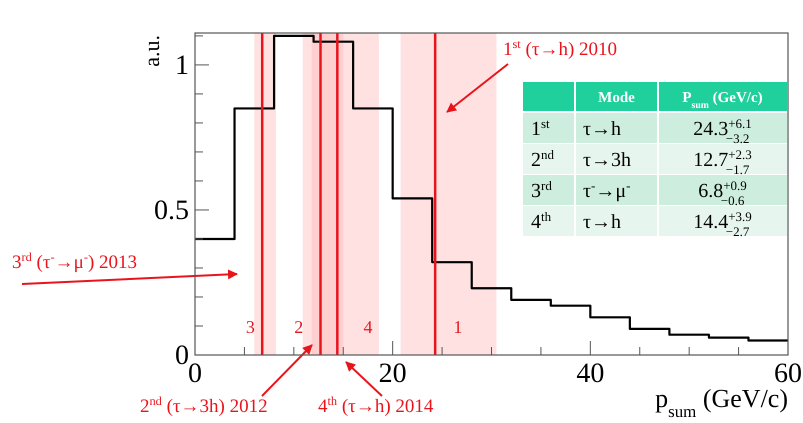 The height and width of the screenshot is (423, 803). Describe the element at coordinates (541, 190) in the screenshot. I see `annotation: 3$^{rd}$` at that location.